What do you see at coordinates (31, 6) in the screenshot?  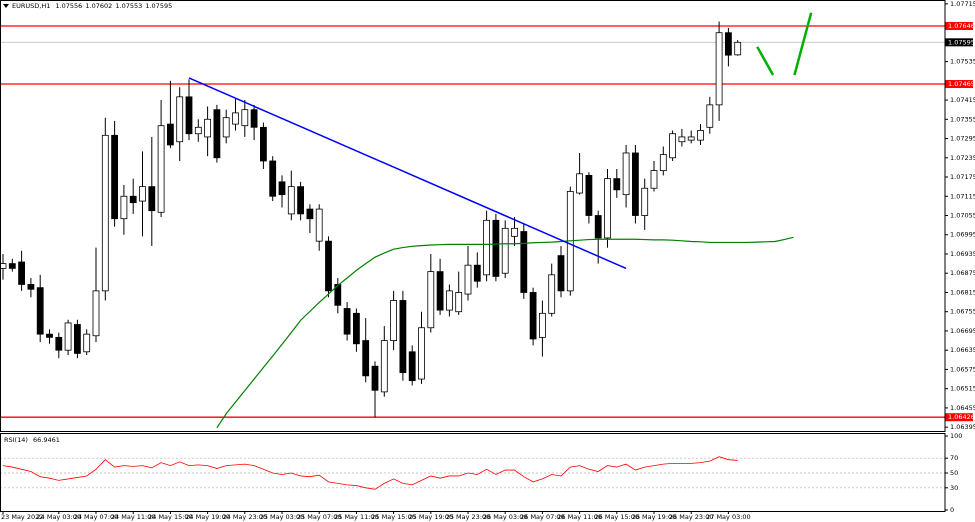 I see `symbol: EURUSD,H1` at bounding box center [31, 6].